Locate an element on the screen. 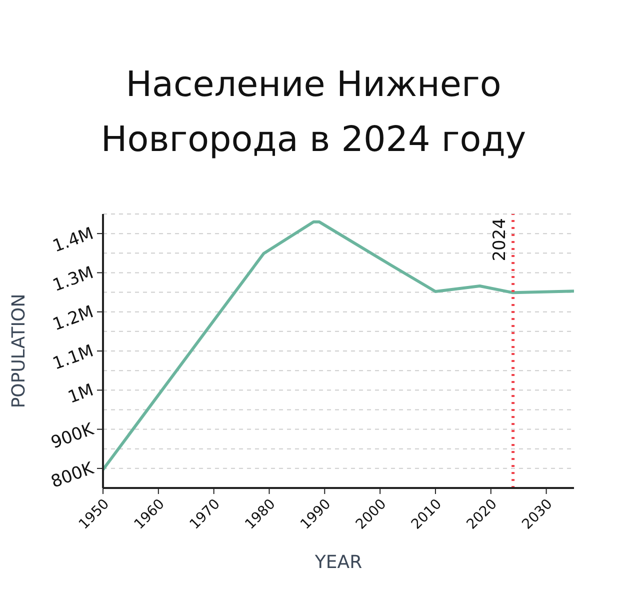  y-tick-label: 1.2M is located at coordinates (73, 319).